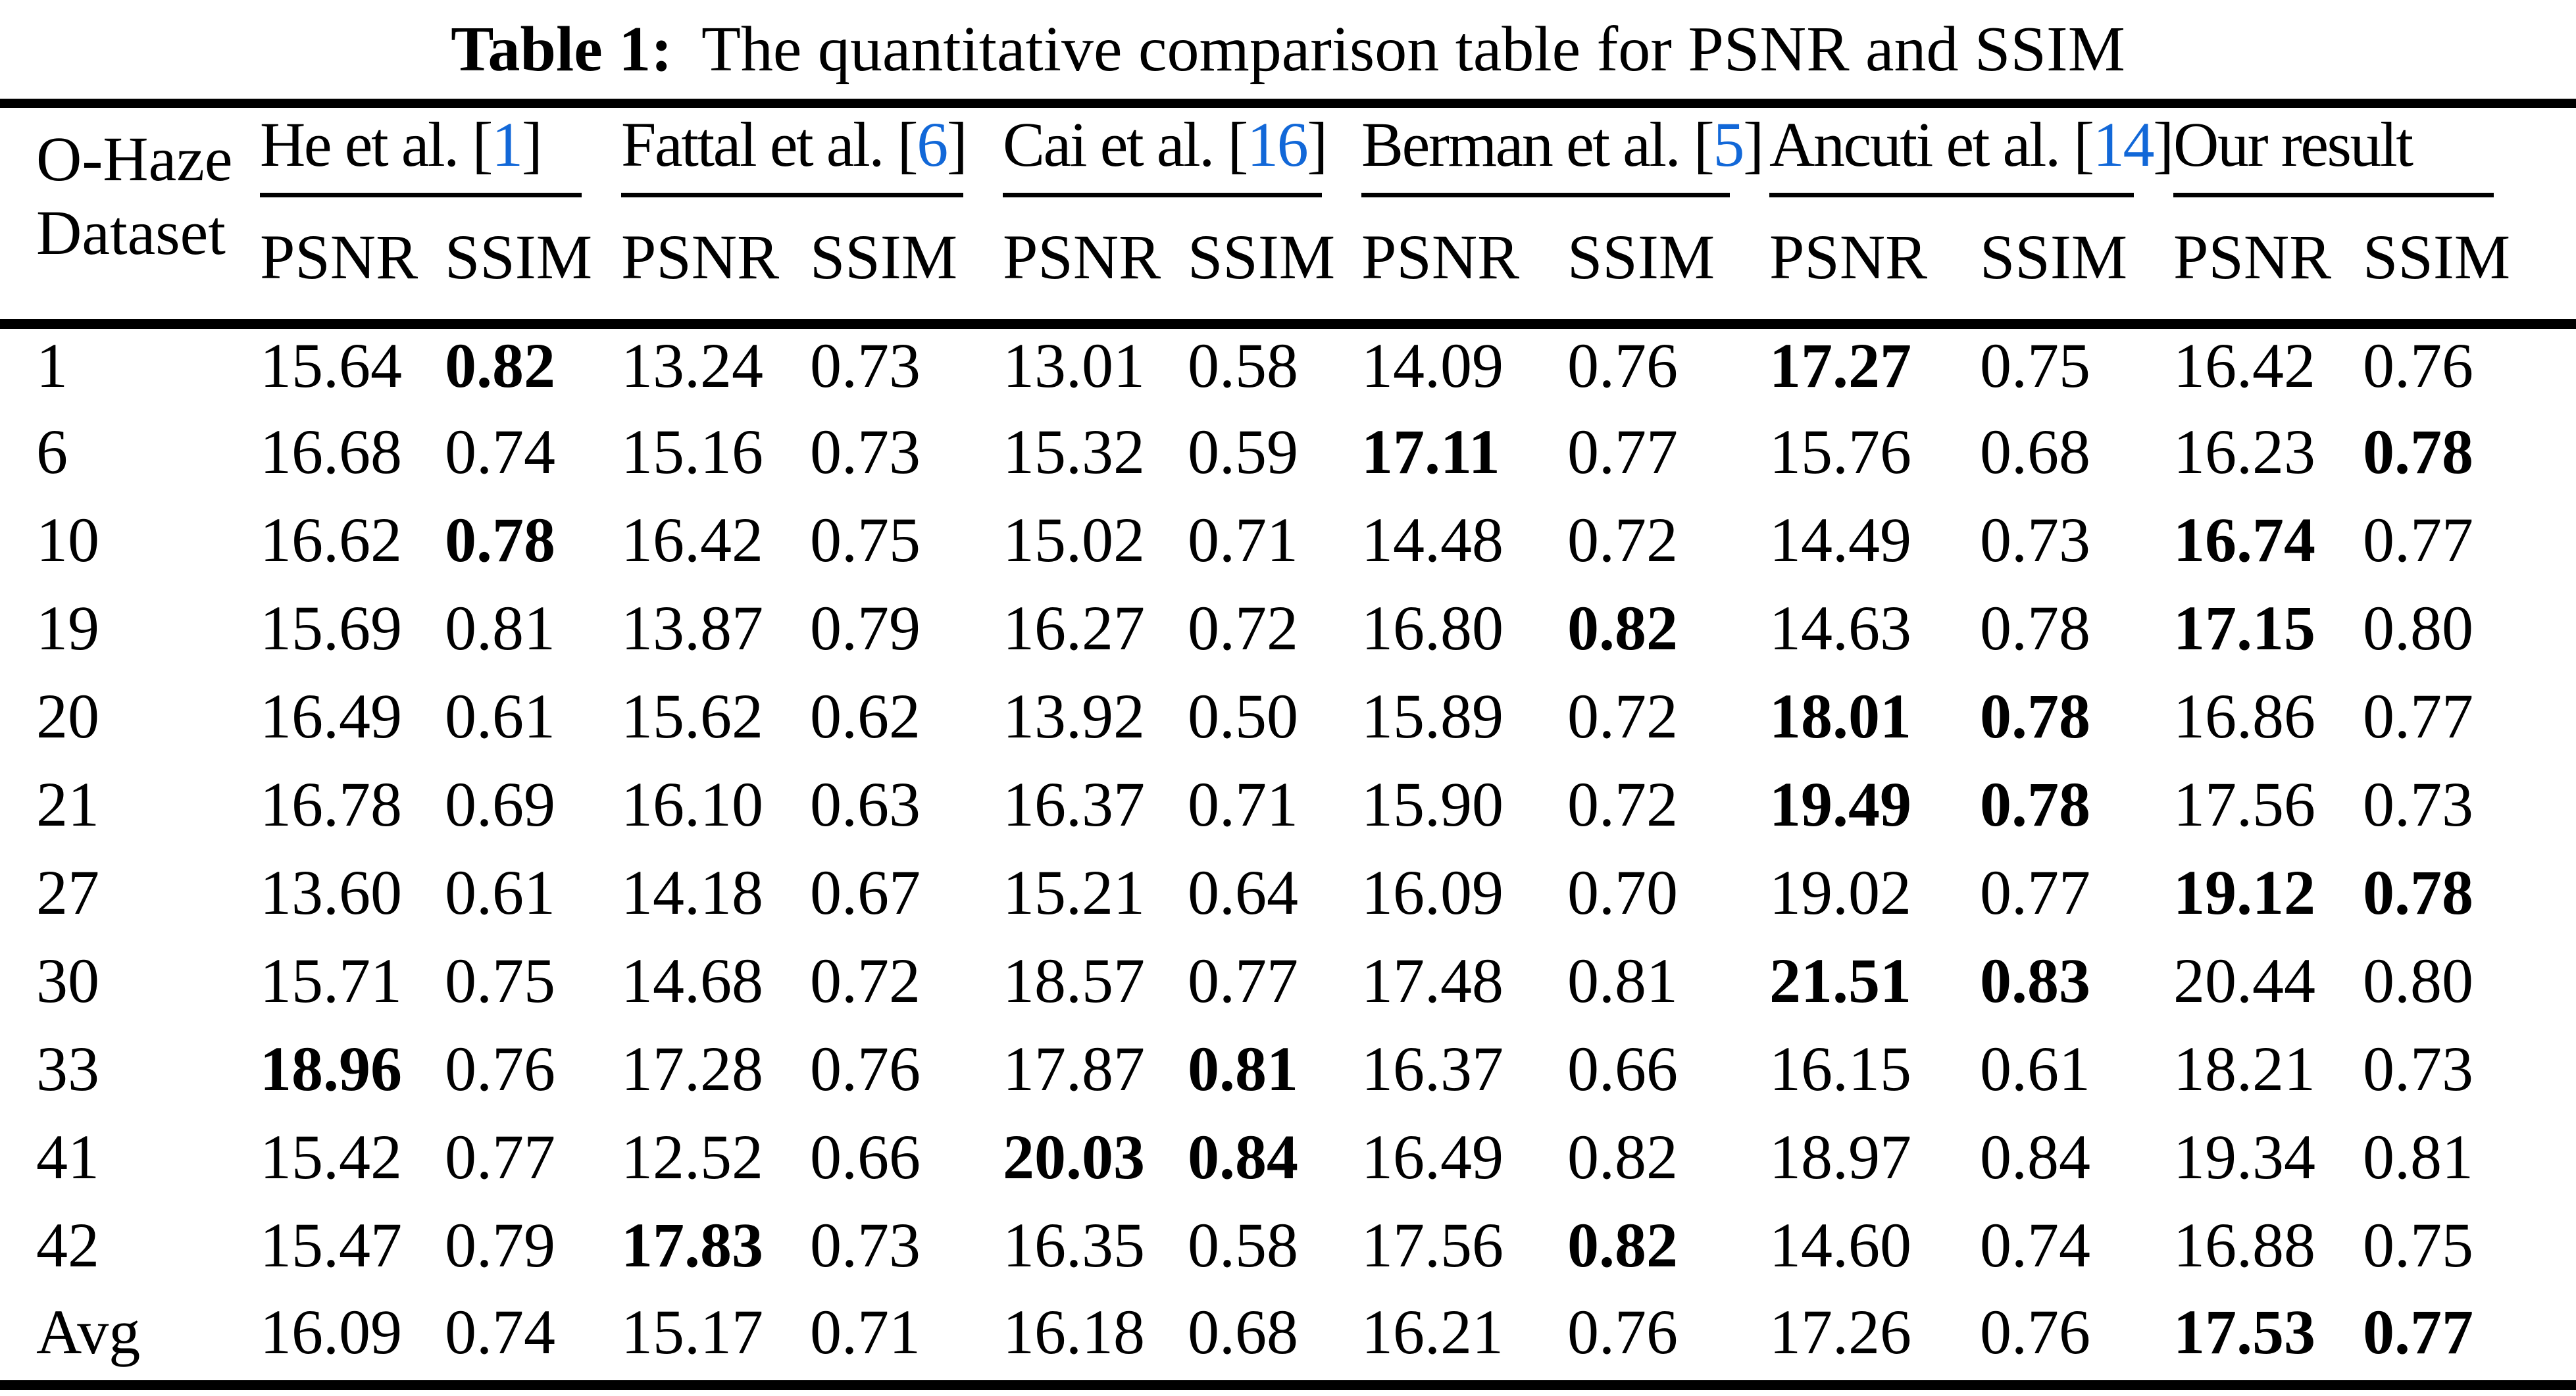 Image resolution: width=2576 pixels, height=1396 pixels. Describe the element at coordinates (2054, 256) in the screenshot. I see `metric-header-ancuti-et-al-ssim: SSIM` at that location.